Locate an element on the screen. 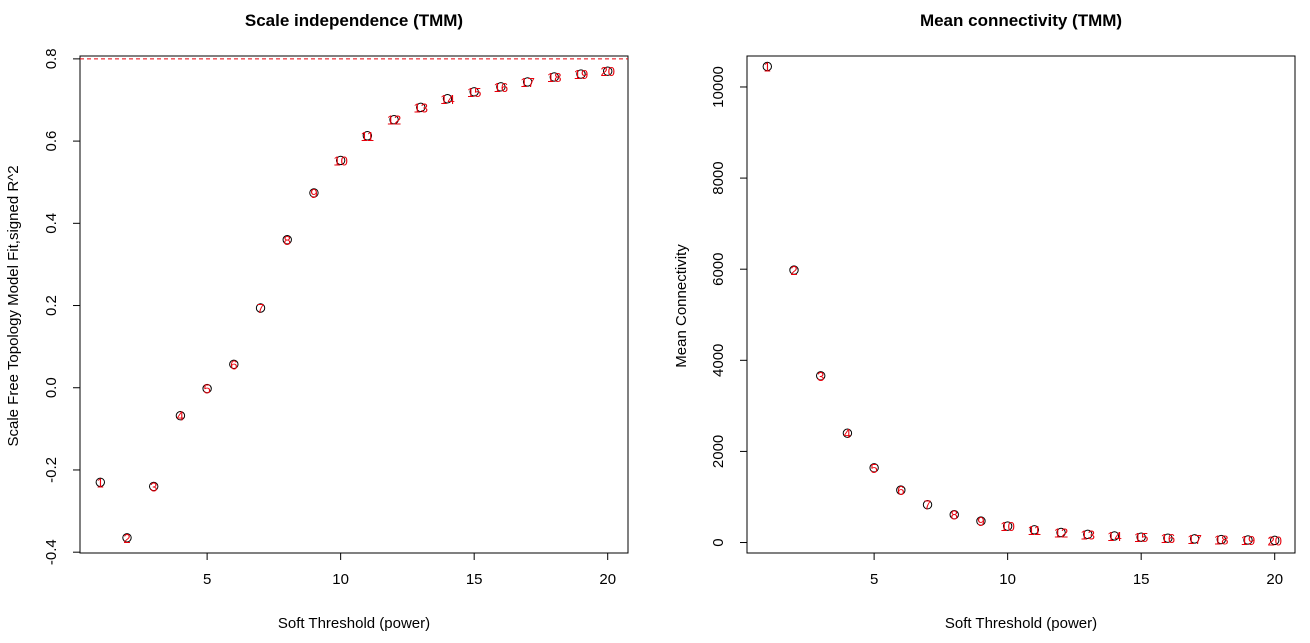  data-point-label: 9 is located at coordinates (313, 193).